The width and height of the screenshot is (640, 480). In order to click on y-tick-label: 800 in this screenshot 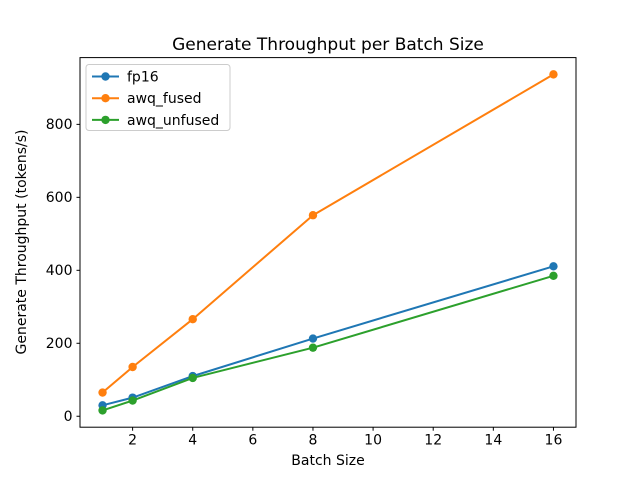, I will do `click(59, 125)`.